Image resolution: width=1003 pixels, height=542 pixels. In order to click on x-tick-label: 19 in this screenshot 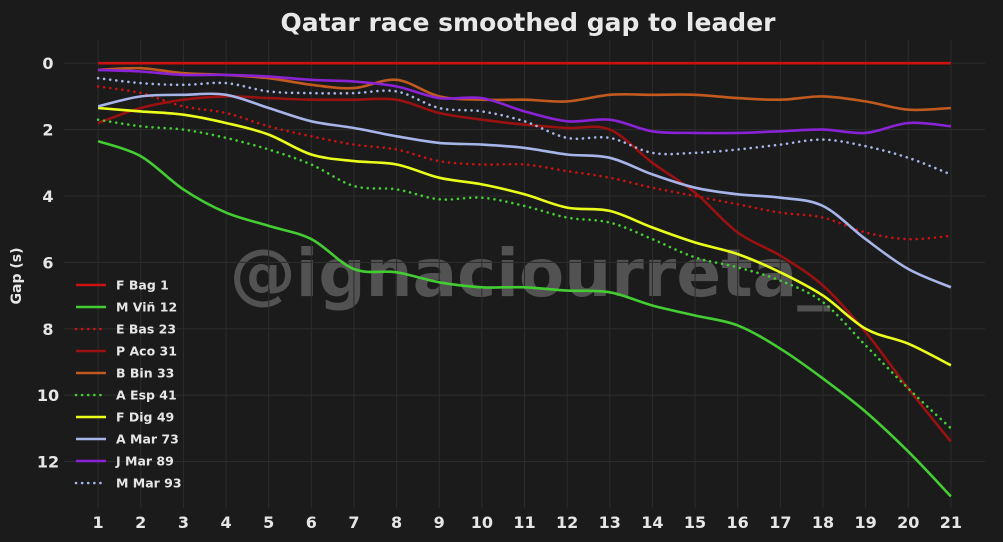, I will do `click(865, 522)`.